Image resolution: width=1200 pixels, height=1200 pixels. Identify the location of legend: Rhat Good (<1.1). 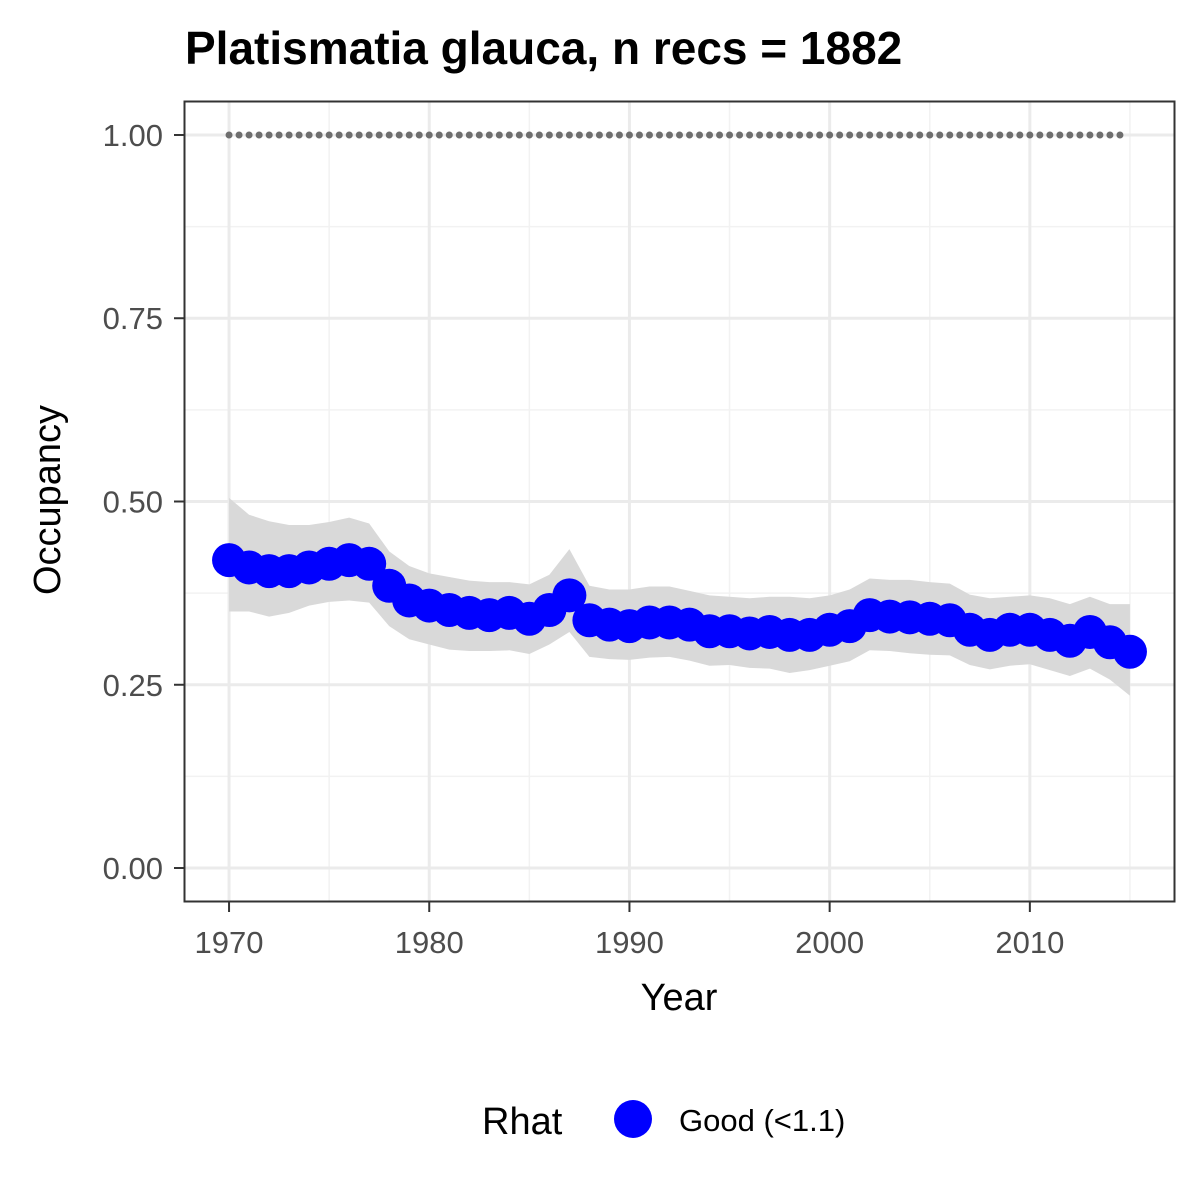
(663, 1121).